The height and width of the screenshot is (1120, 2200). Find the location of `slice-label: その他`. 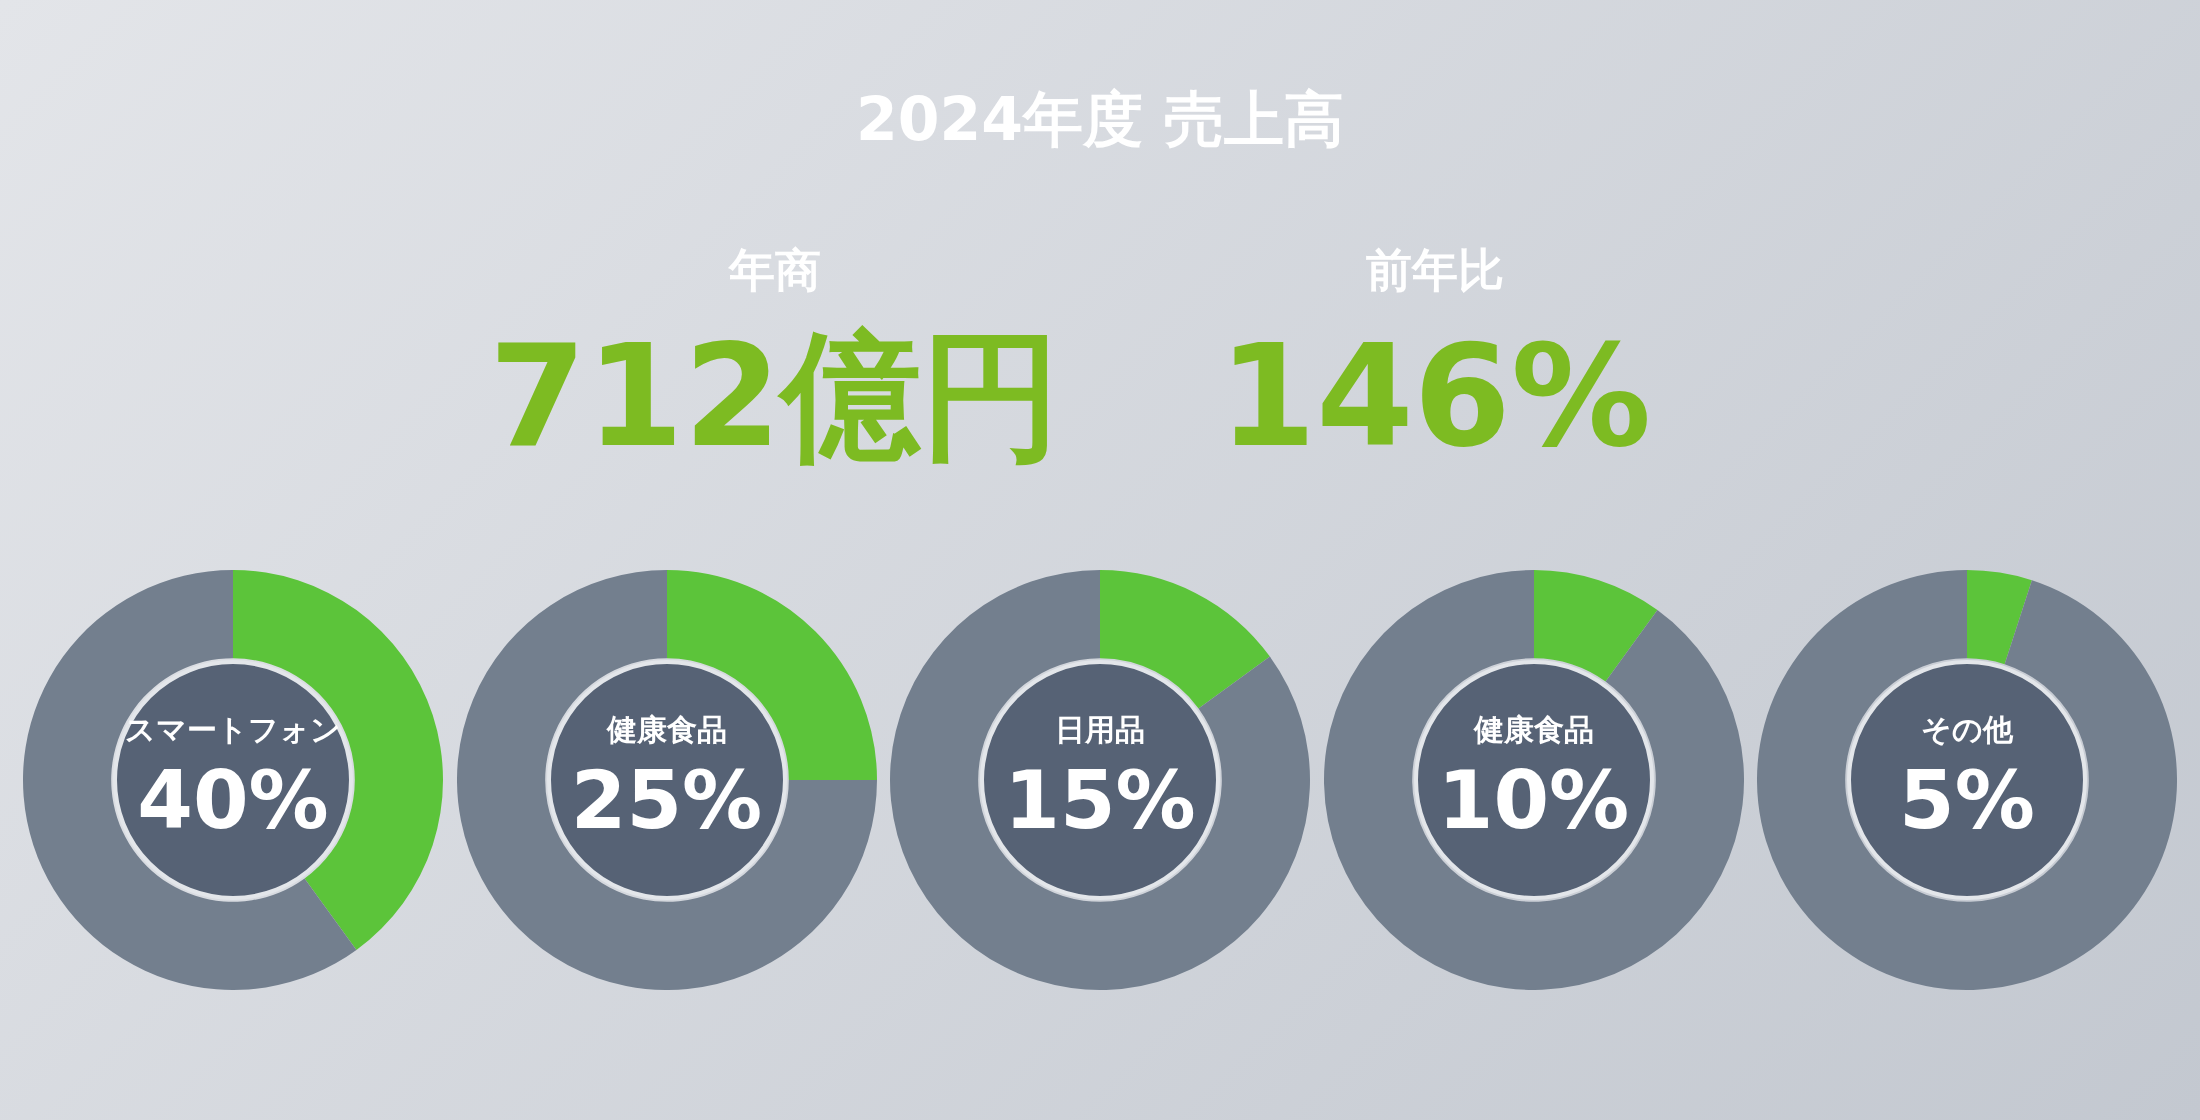

slice-label: その他 is located at coordinates (1967, 730).